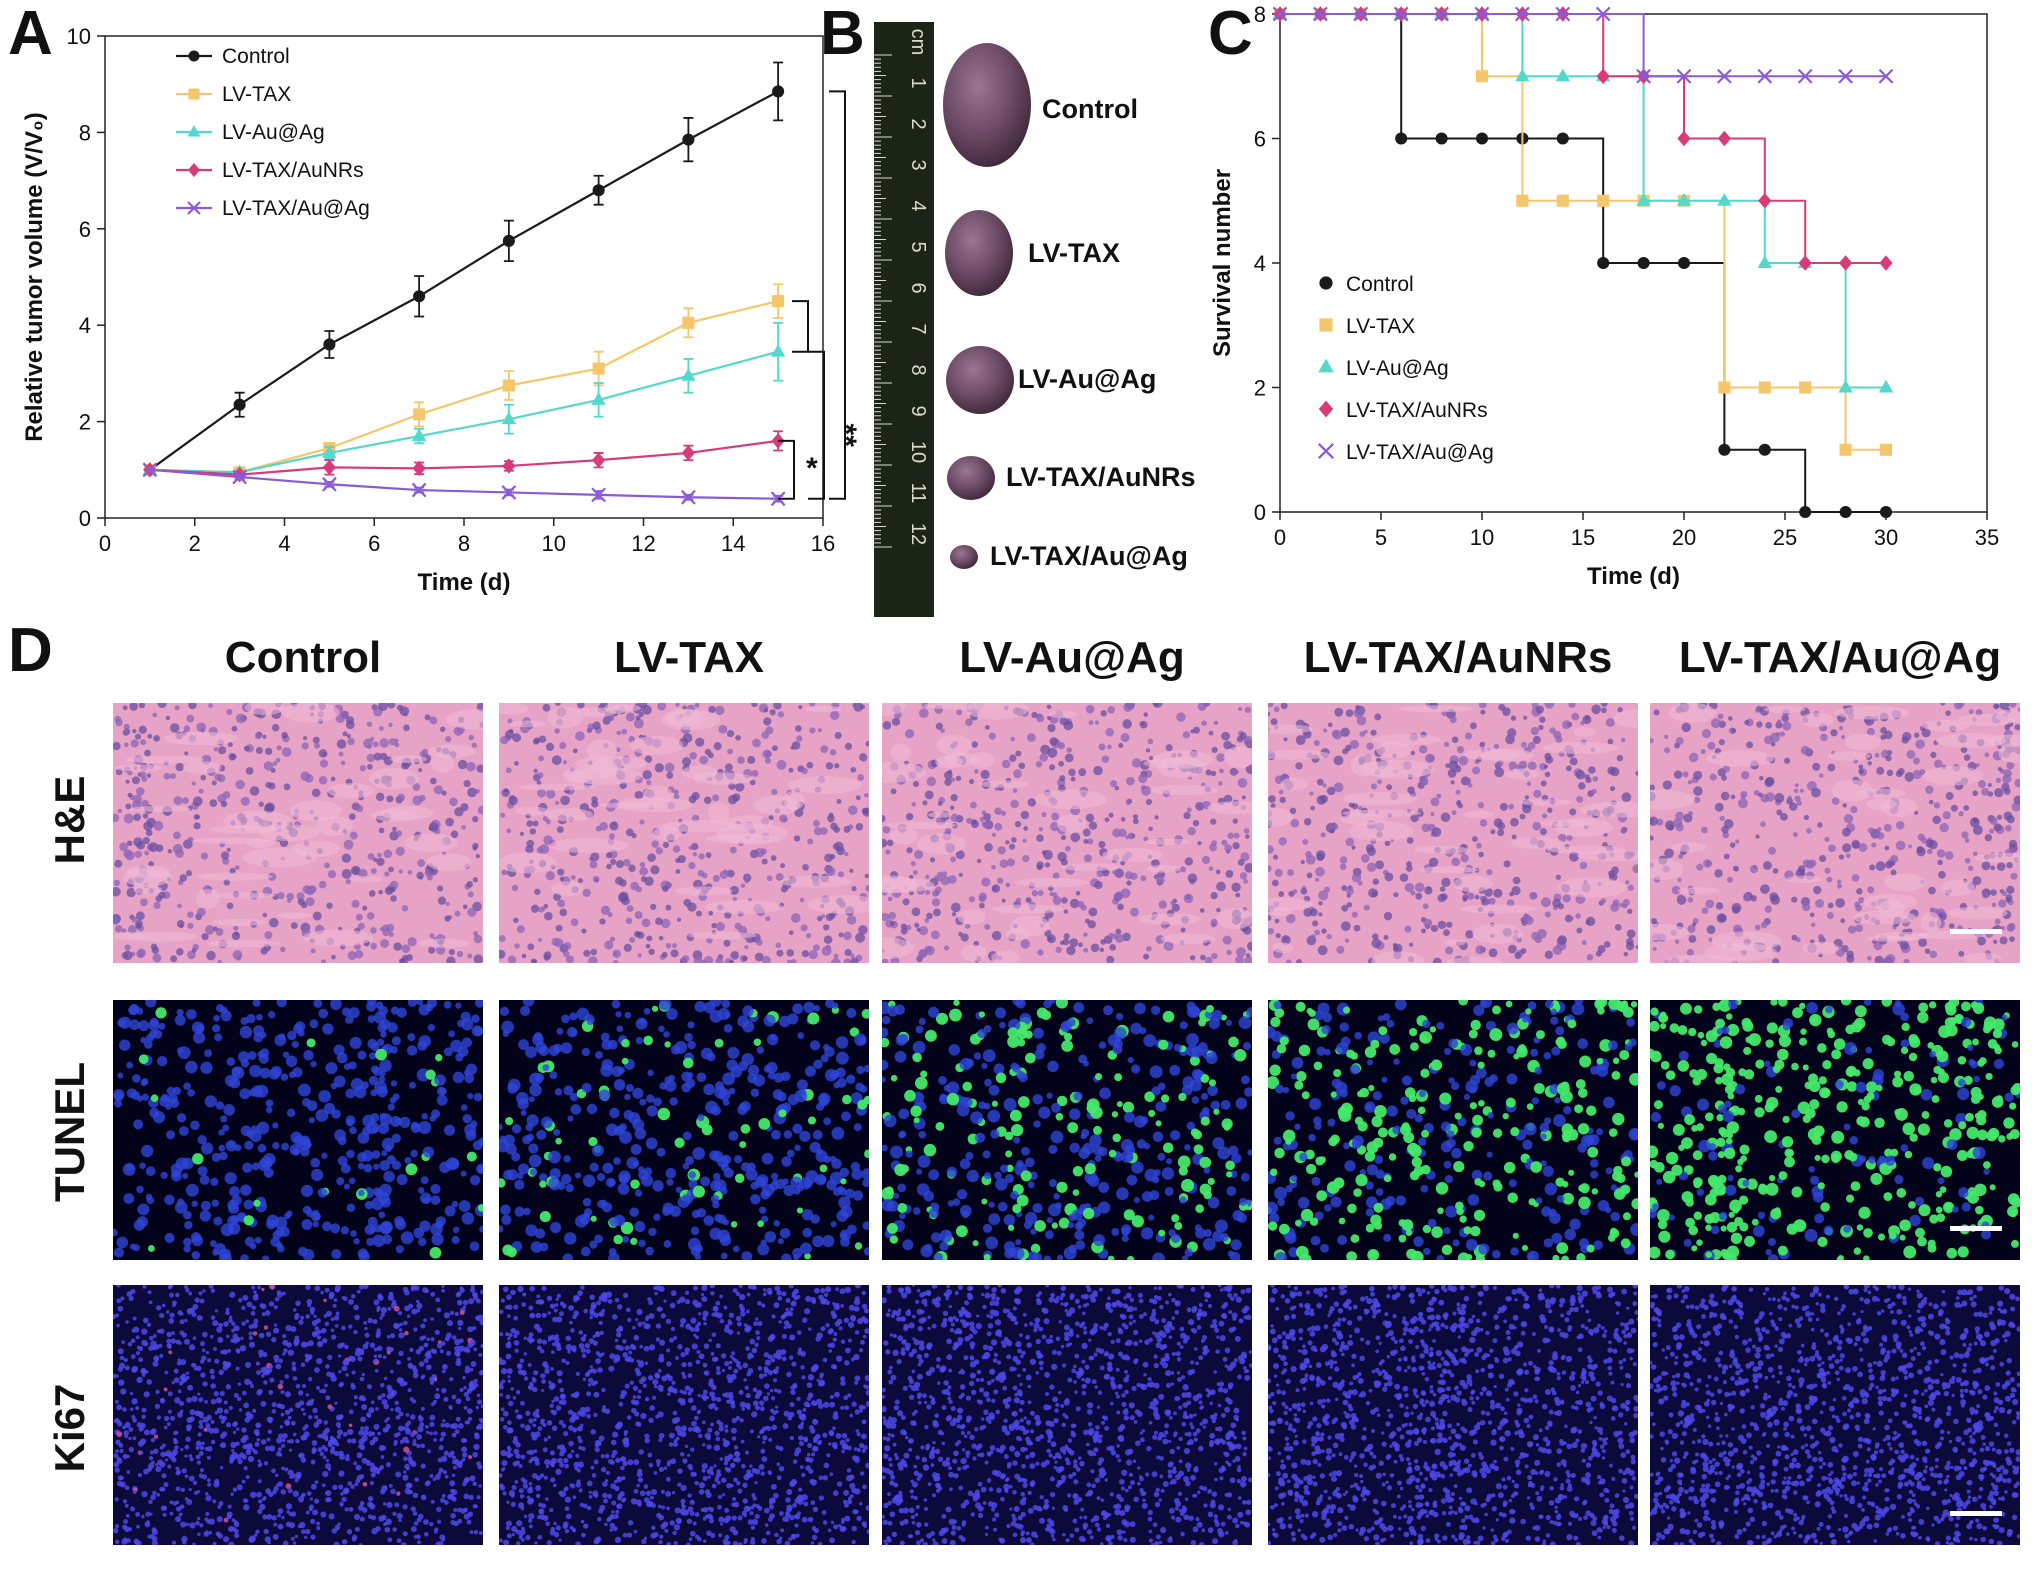 This screenshot has width=2032, height=1575. I want to click on histology-column-lv-tax-au-ag: LV-TAX/Au@Ag, so click(1840, 657).